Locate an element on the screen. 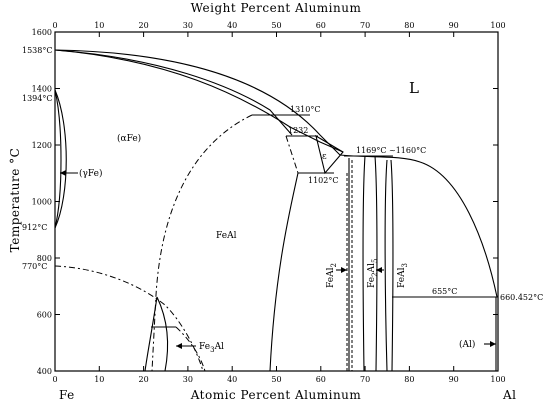 This screenshot has width=550, height=405. top-tick-label: 40 is located at coordinates (232, 25).